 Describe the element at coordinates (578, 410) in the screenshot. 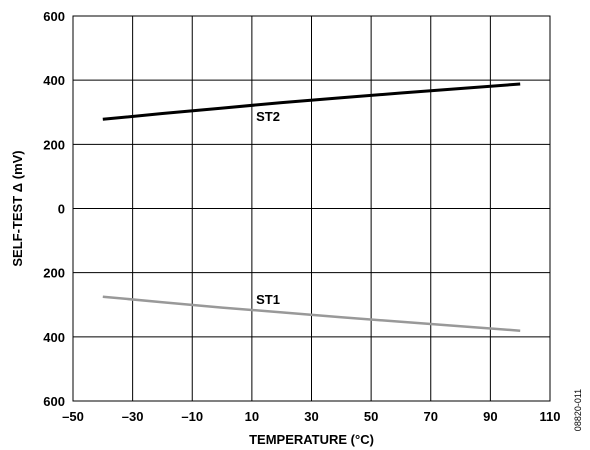

I see `figure-id: 08820-011` at that location.